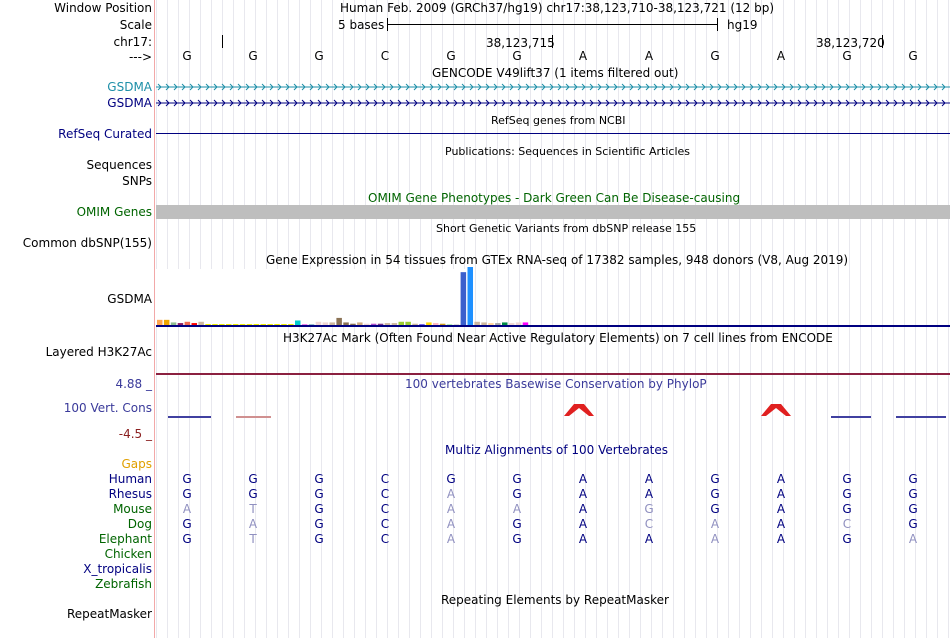  I want to click on gtex-chart, so click(553, 298).